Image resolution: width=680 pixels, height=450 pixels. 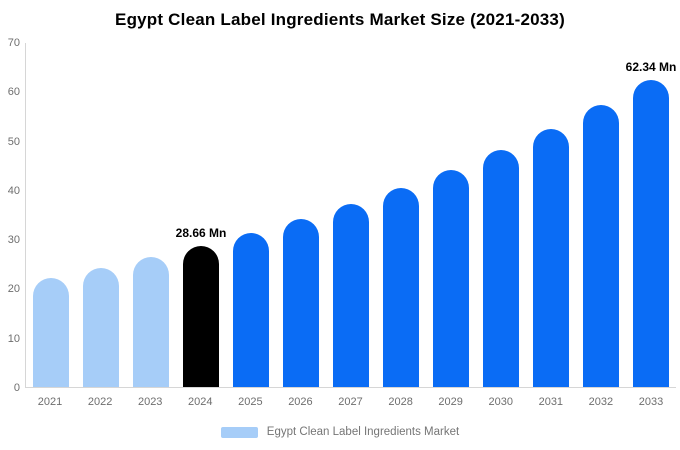 I want to click on bar-slot-2023, so click(x=151, y=215).